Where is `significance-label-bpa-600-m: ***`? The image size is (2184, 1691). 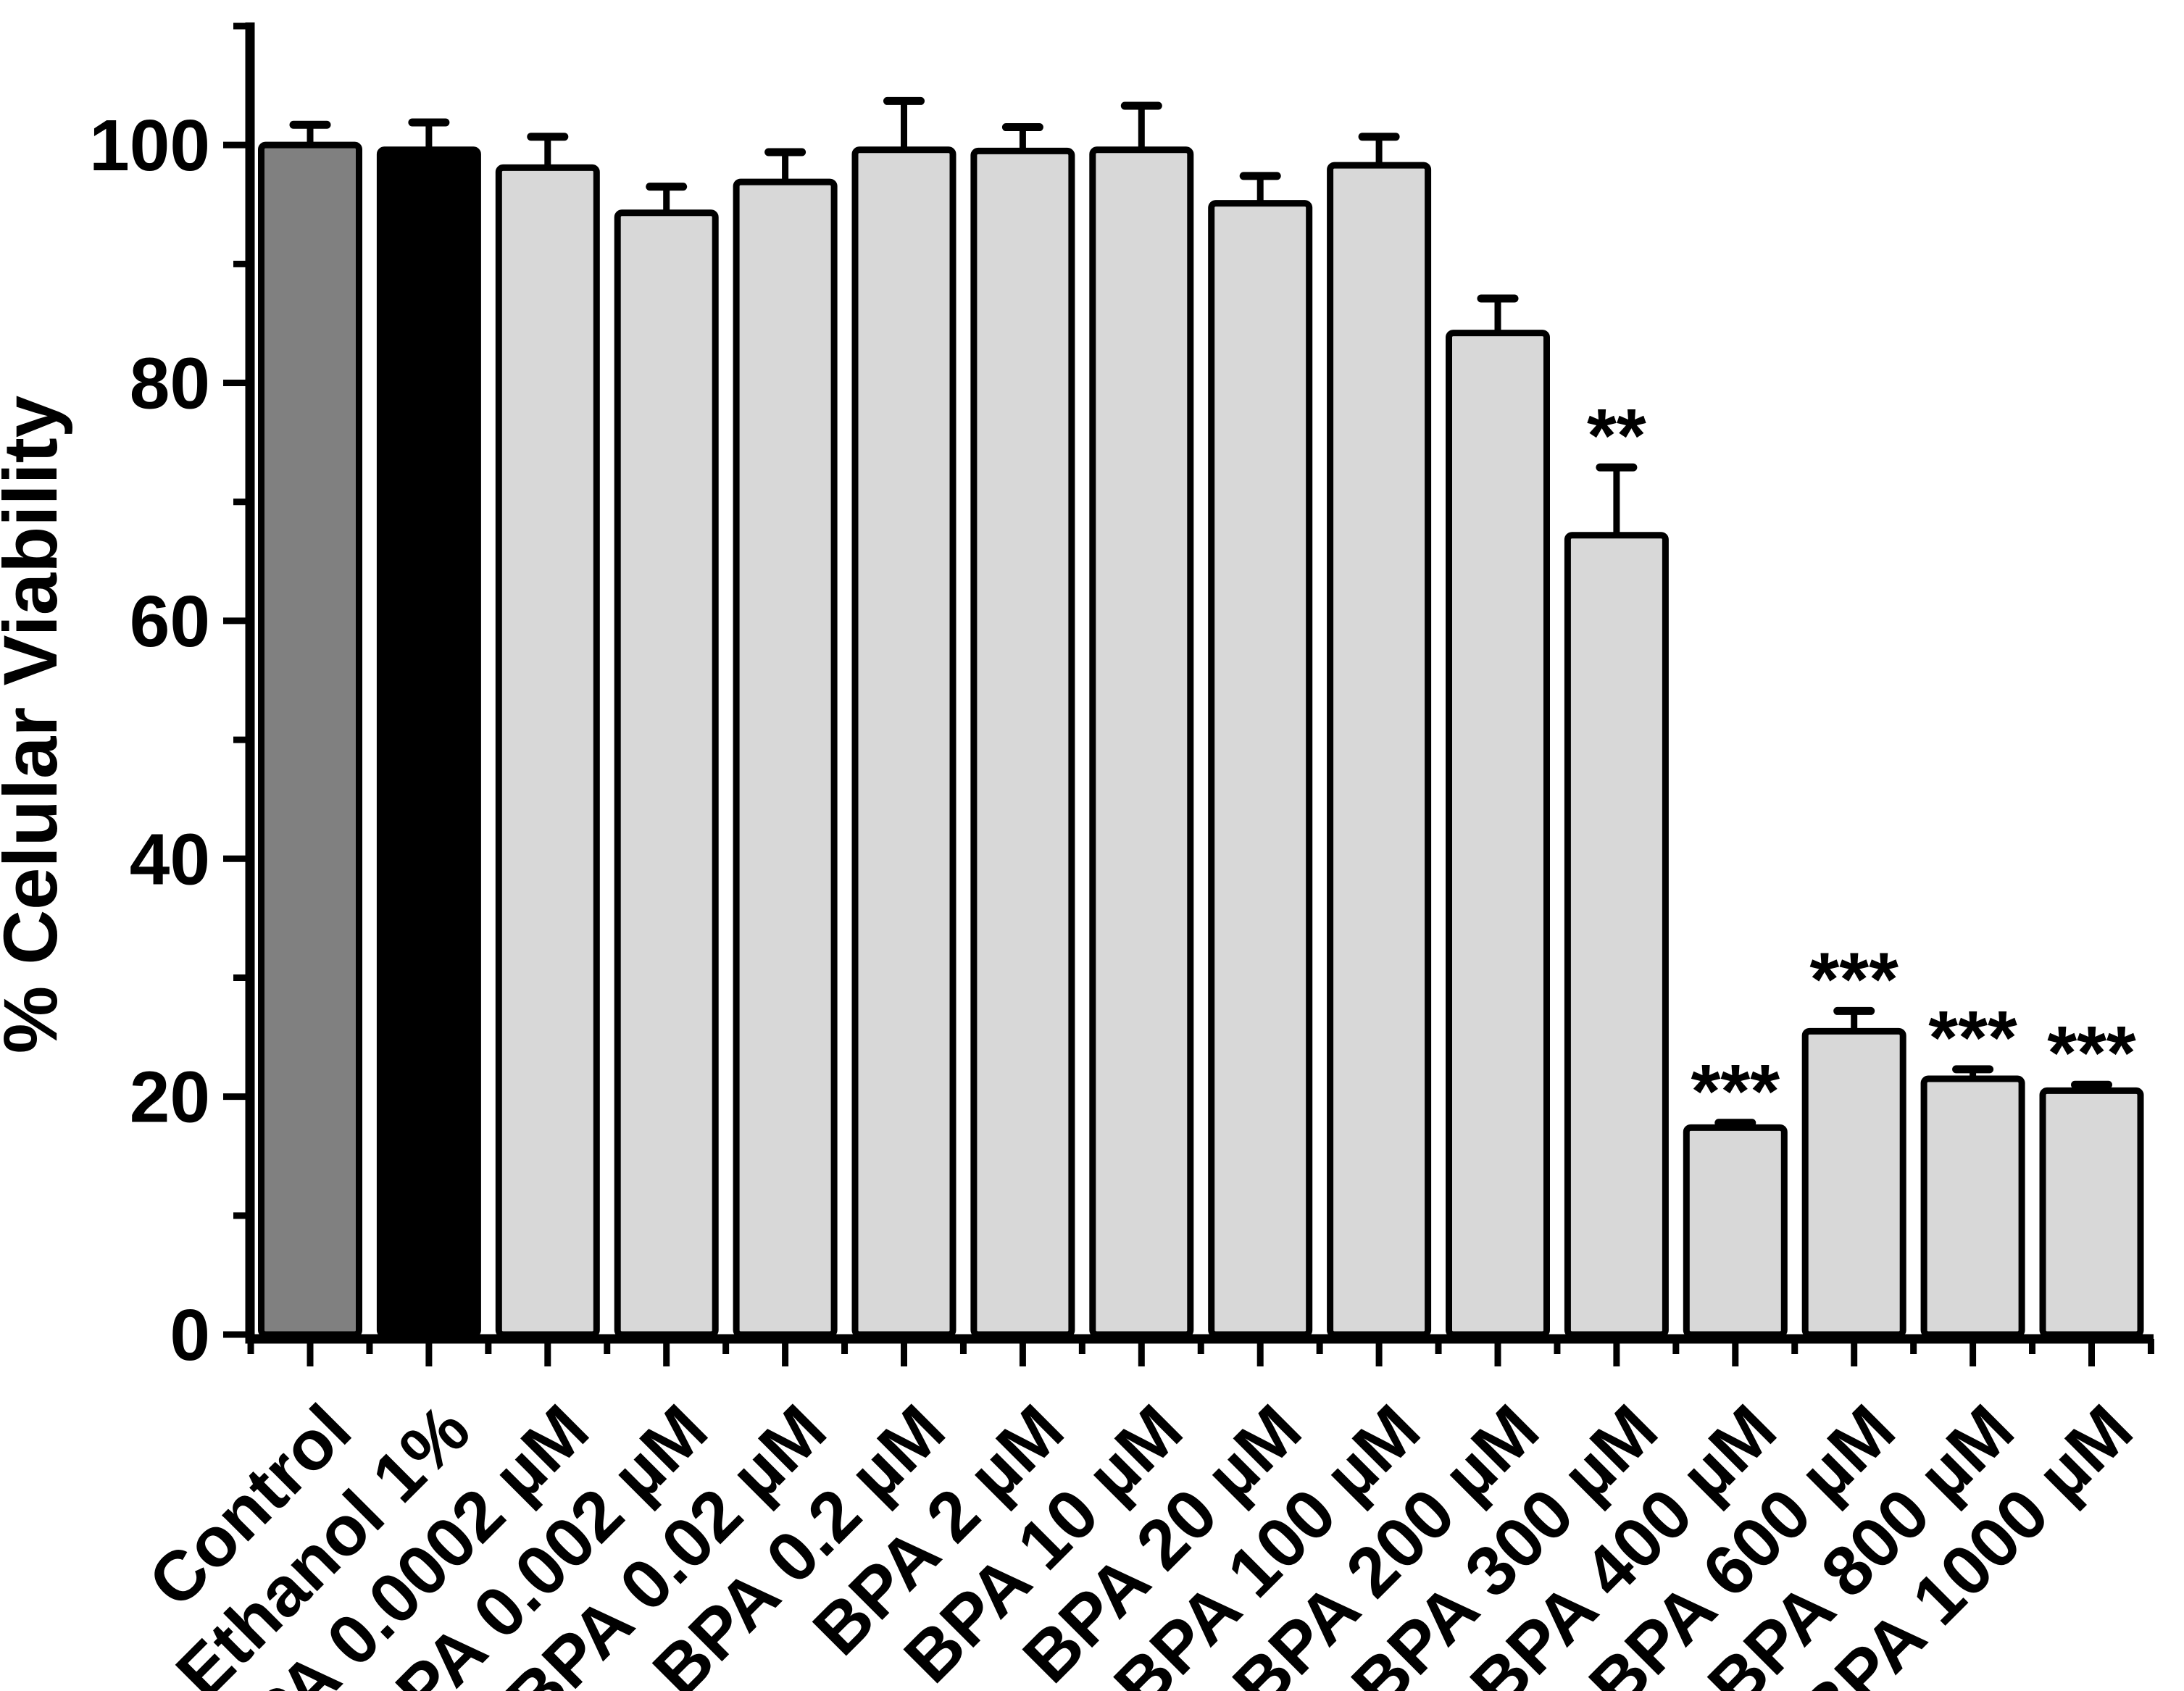
significance-label-bpa-600-m: *** is located at coordinates (1854, 979).